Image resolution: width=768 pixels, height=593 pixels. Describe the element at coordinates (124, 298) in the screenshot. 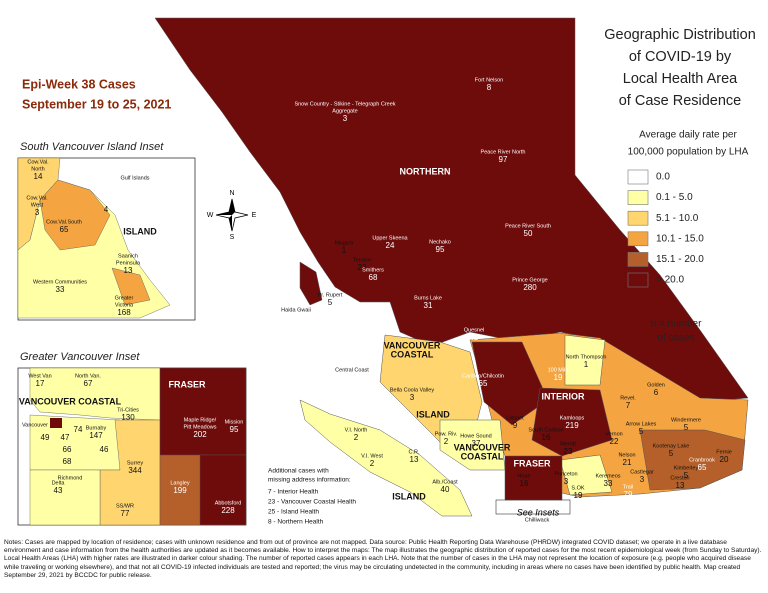

I see `region-name: Greater` at that location.